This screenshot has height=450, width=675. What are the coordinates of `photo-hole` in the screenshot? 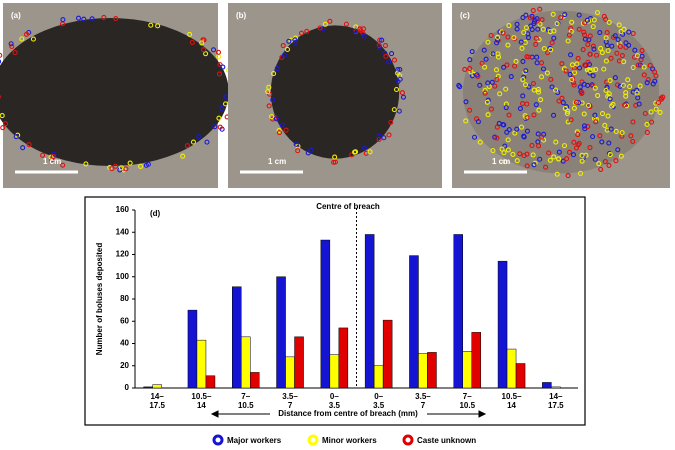 It's located at (114, 92).